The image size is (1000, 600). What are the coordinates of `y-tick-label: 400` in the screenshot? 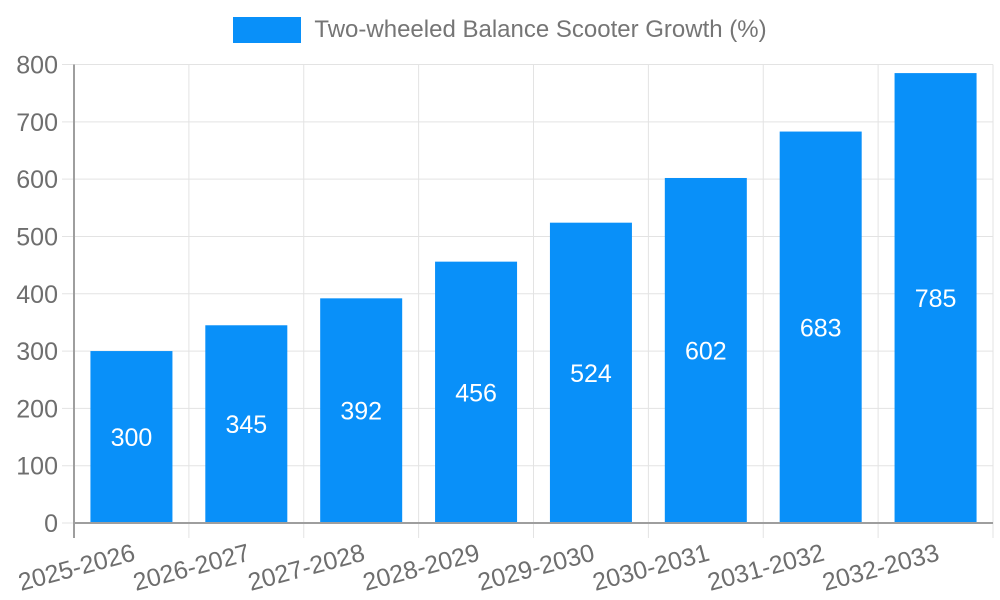 It's located at (37, 295).